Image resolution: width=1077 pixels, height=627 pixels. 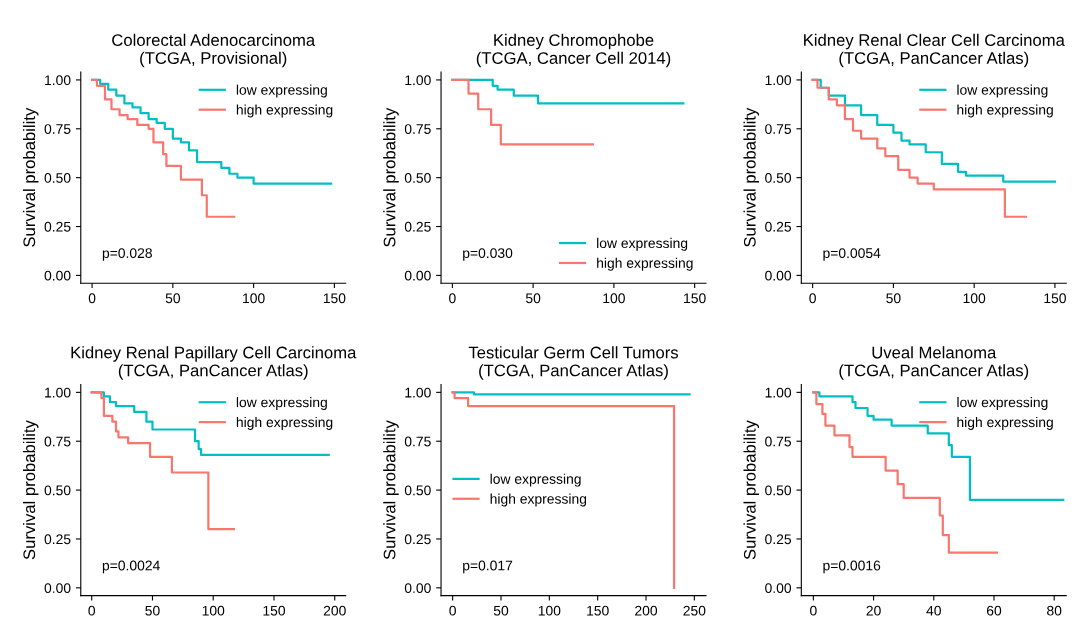 I want to click on annotation: p=0.030, so click(x=488, y=254).